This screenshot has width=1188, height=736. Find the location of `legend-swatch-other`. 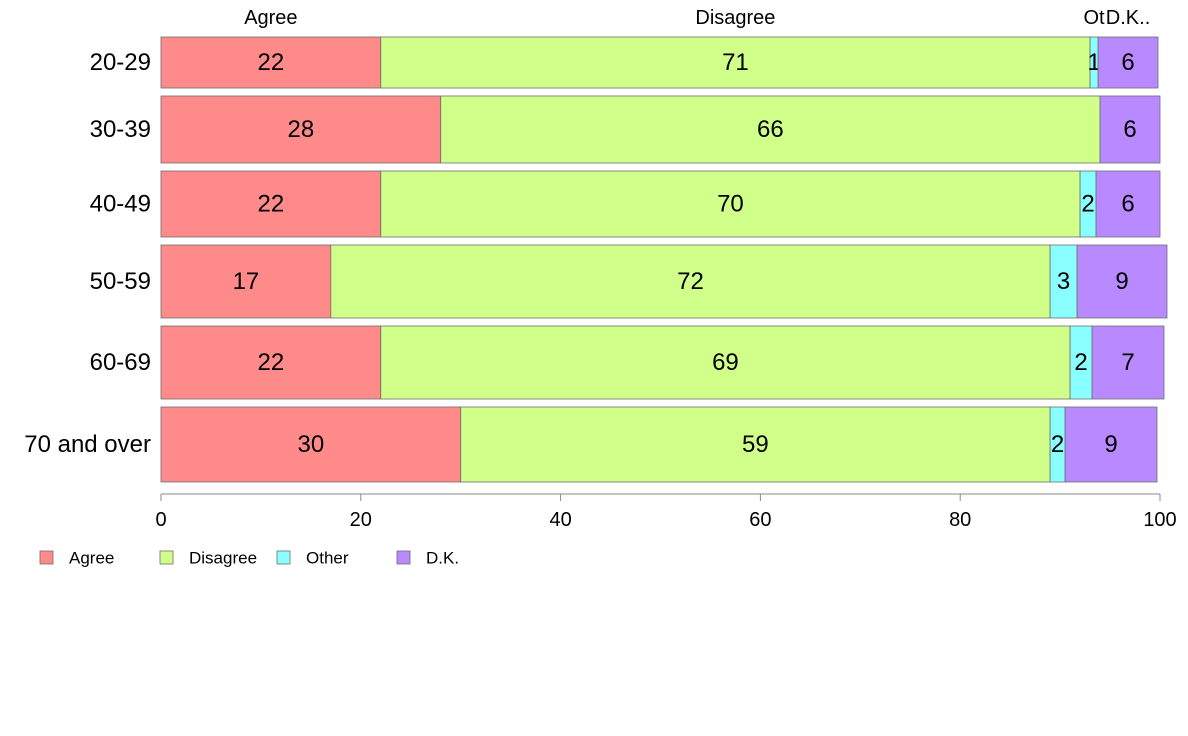

legend-swatch-other is located at coordinates (283, 557).